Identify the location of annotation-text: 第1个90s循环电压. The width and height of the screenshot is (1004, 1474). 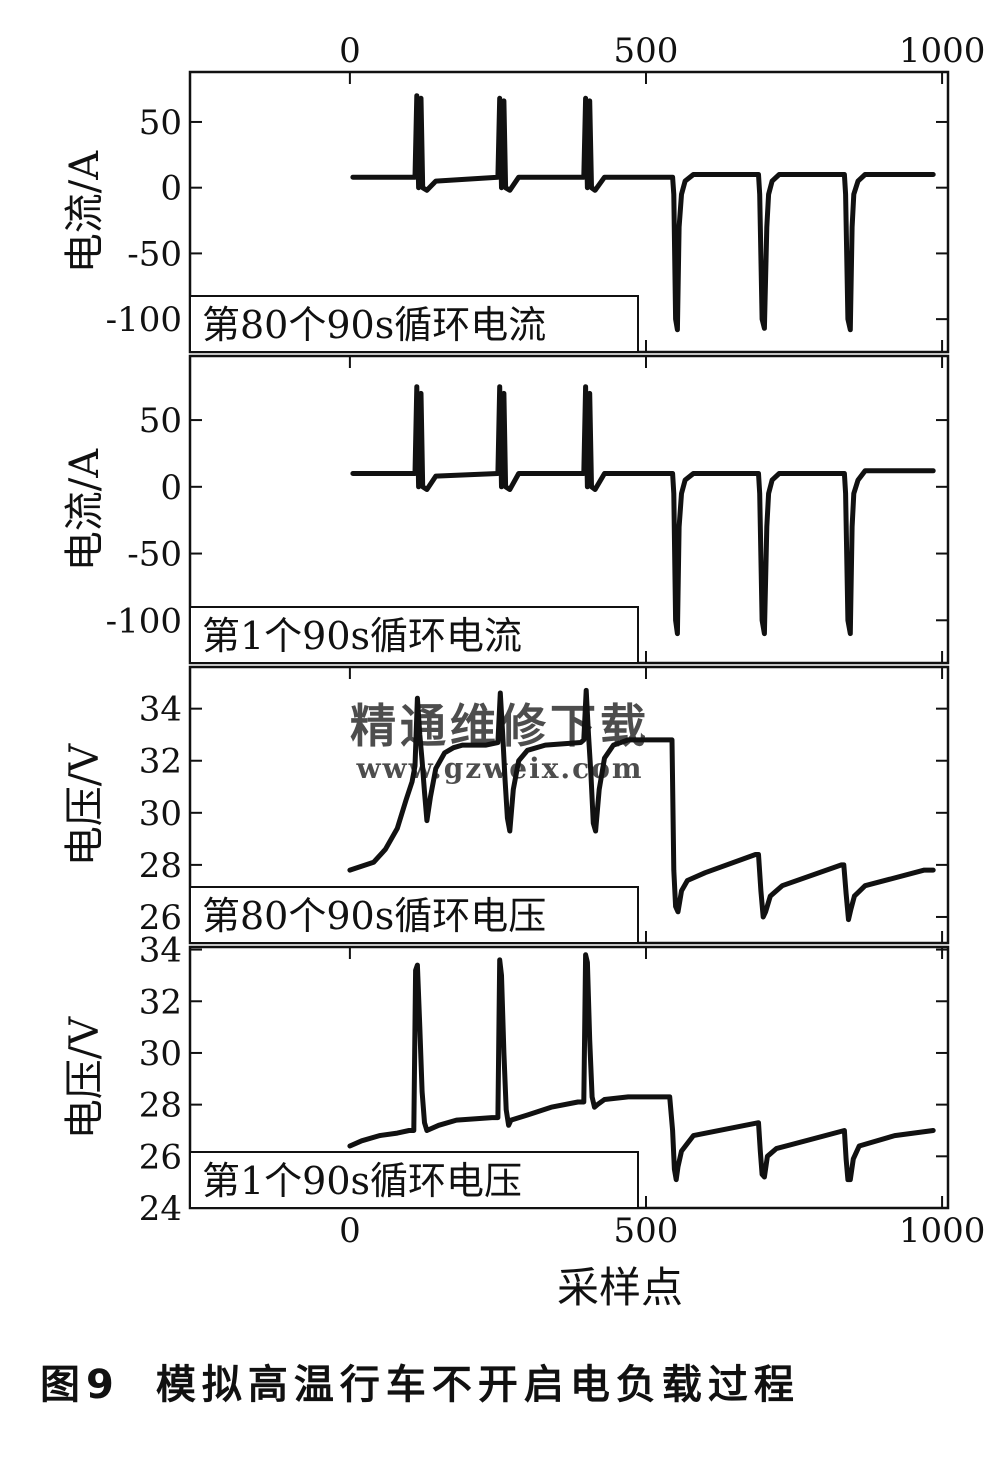
(362, 1181).